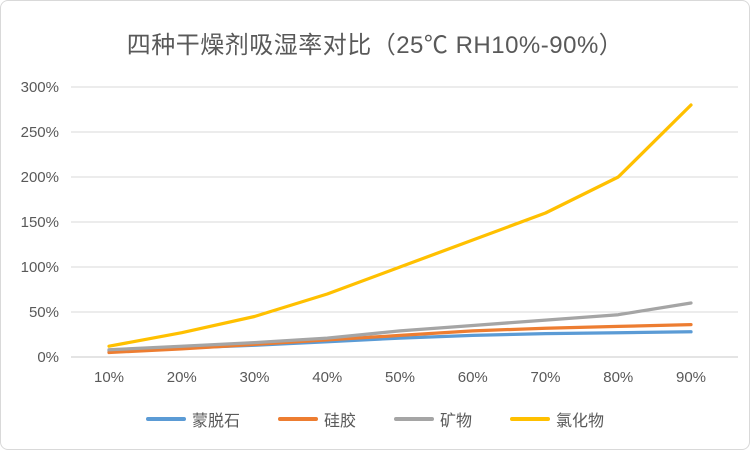 Image resolution: width=752 pixels, height=452 pixels. What do you see at coordinates (215, 421) in the screenshot?
I see `legend-label: 蒙脱石` at bounding box center [215, 421].